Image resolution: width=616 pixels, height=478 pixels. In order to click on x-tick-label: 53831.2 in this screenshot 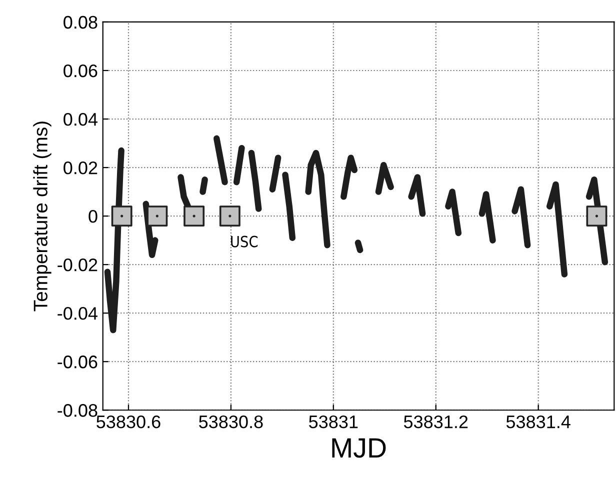, I will do `click(436, 421)`.